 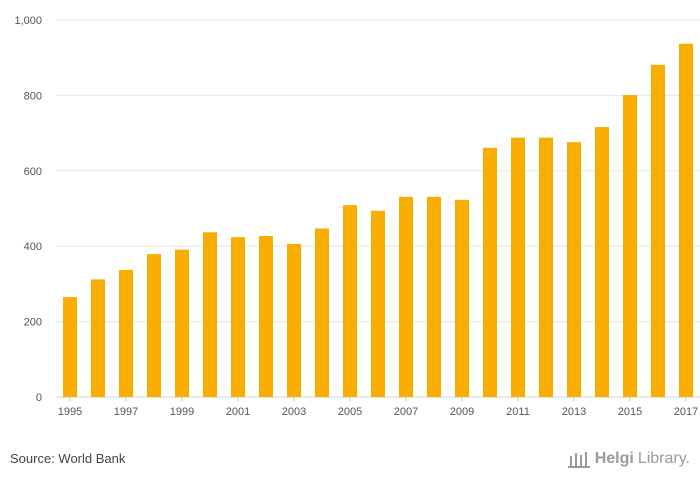 I want to click on y-tick-label: 400, so click(x=33, y=247).